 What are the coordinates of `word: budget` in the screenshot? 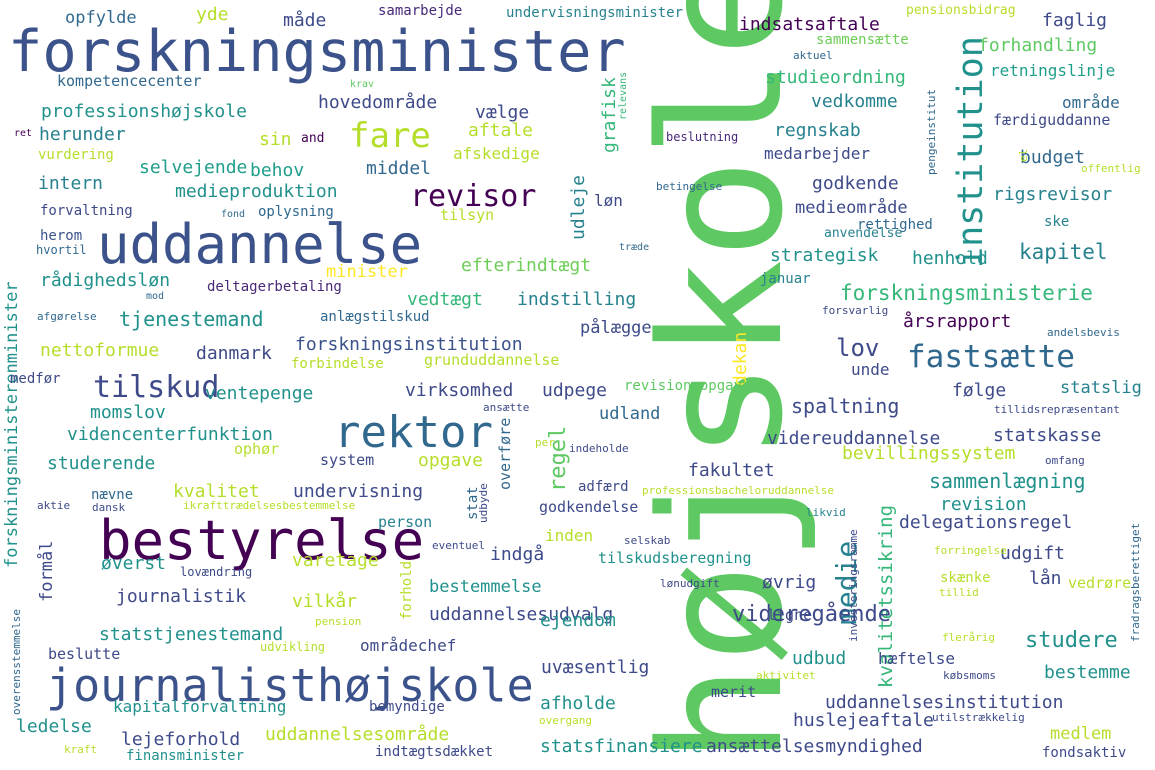 It's located at (1053, 157).